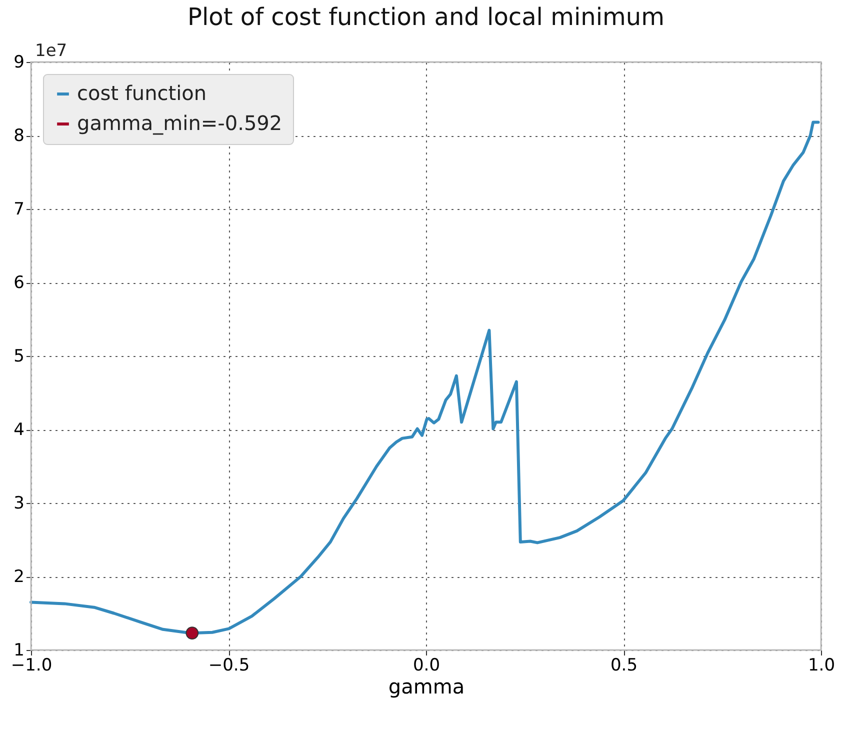  What do you see at coordinates (426, 17) in the screenshot?
I see `chart-title: Plot of cost function and local minimum` at bounding box center [426, 17].